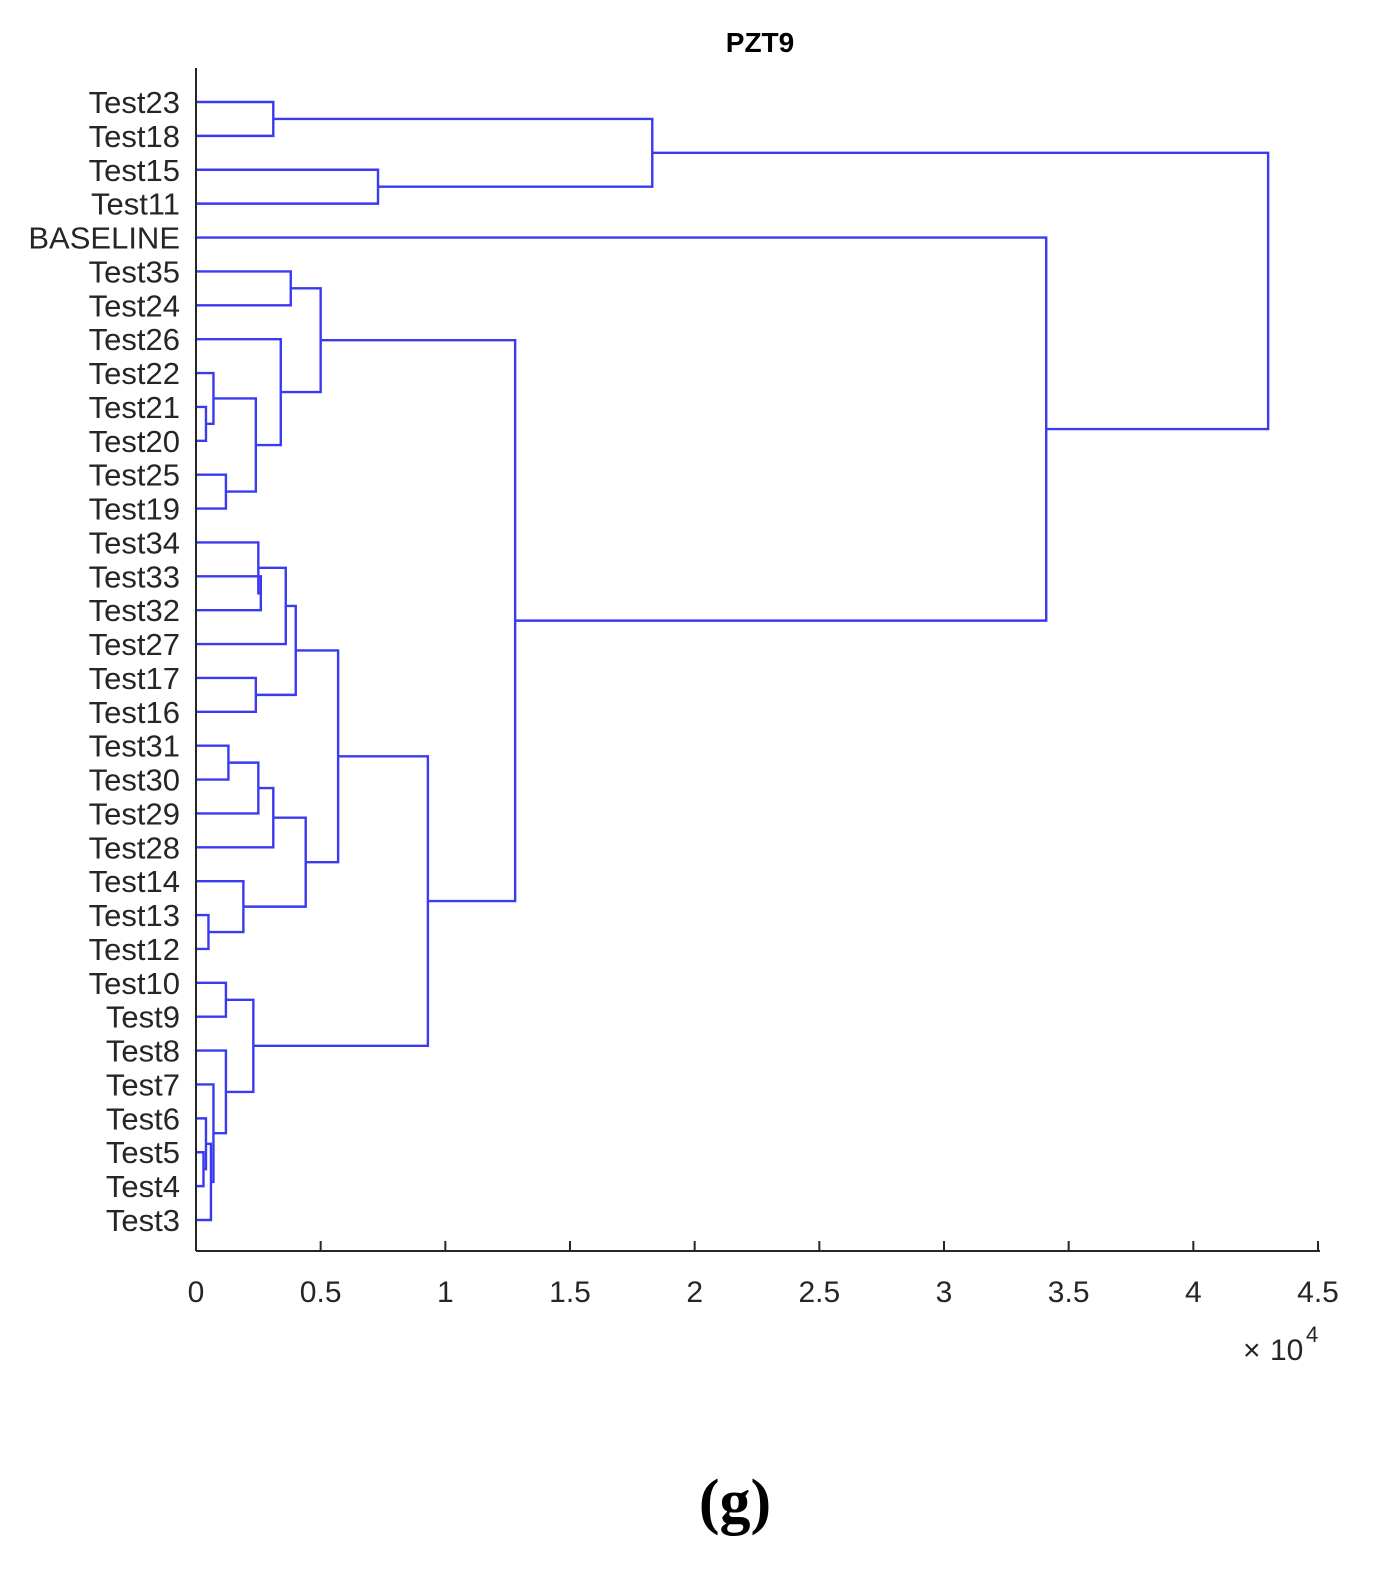 The image size is (1391, 1577). What do you see at coordinates (134, 610) in the screenshot?
I see `leaf-label-test32: Test32` at bounding box center [134, 610].